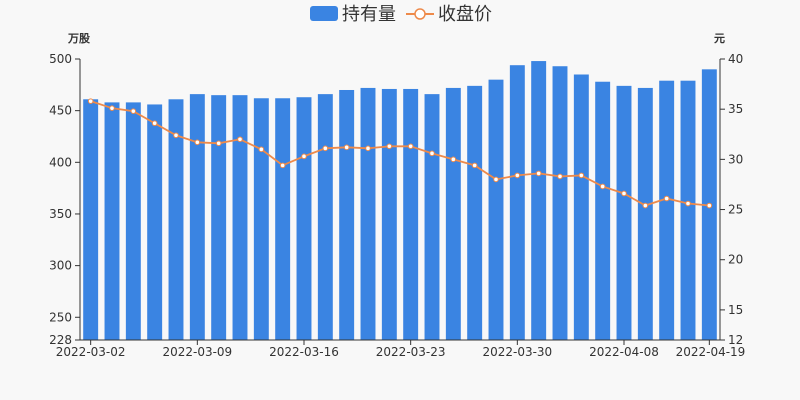 This screenshot has width=800, height=400. Describe the element at coordinates (401, 14) in the screenshot. I see `legend: 持有量 收盘价` at that location.